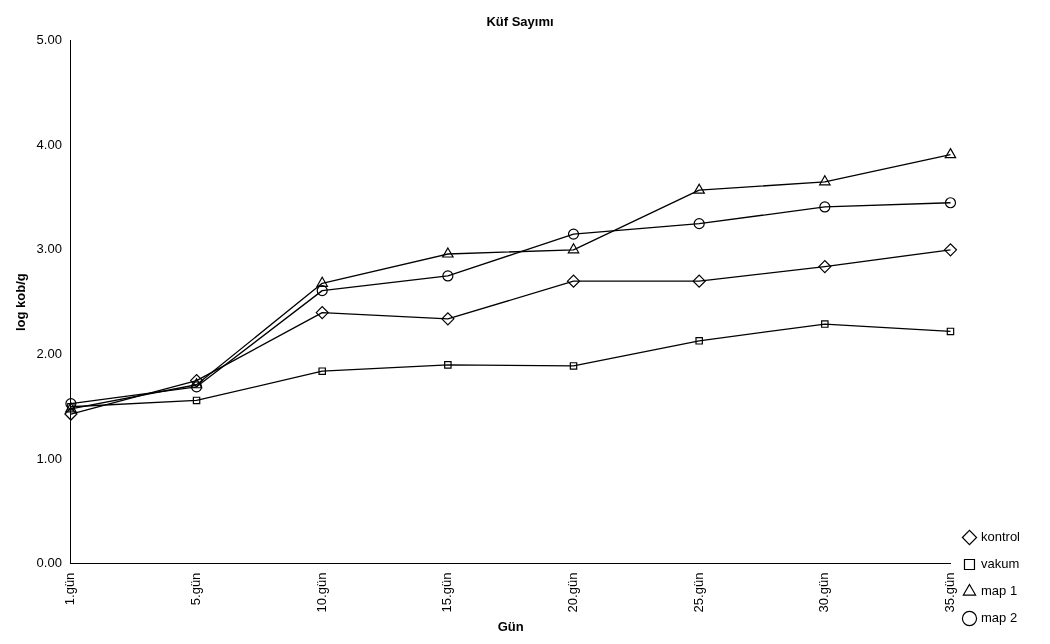 The height and width of the screenshot is (644, 1050). What do you see at coordinates (49, 458) in the screenshot?
I see `y-tick-label: 1.00` at bounding box center [49, 458].